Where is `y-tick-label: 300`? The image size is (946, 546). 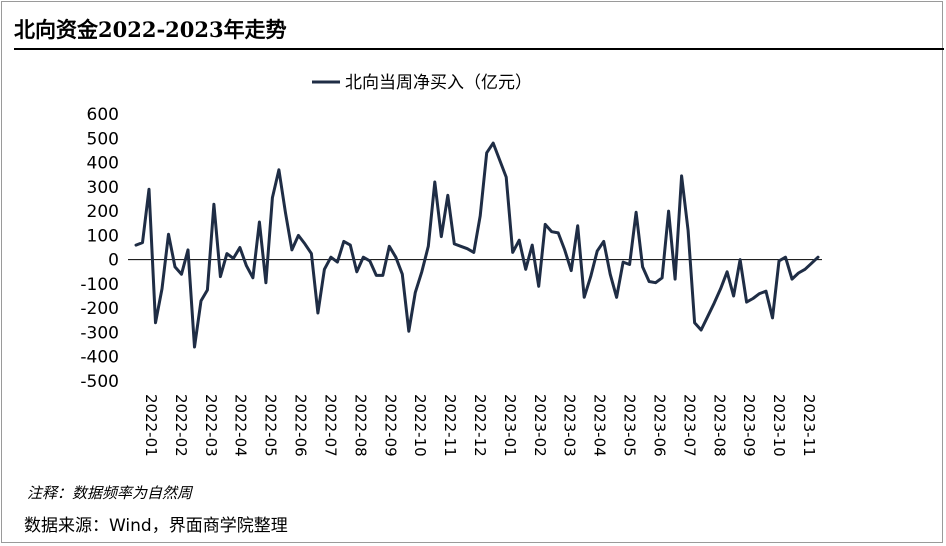 y-tick-label: 300 is located at coordinates (103, 188).